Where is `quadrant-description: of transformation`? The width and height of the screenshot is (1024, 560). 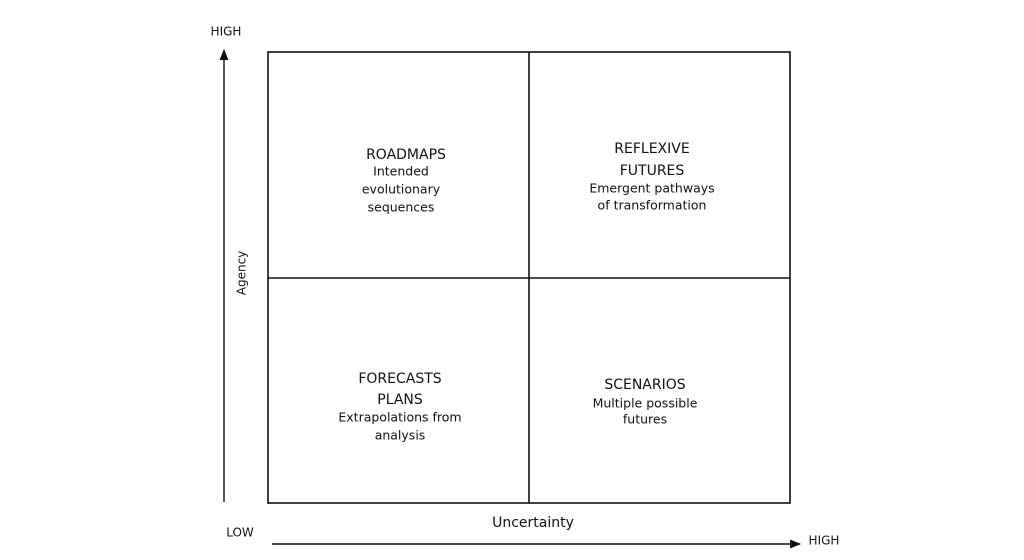
quadrant-description: of transformation is located at coordinates (652, 205).